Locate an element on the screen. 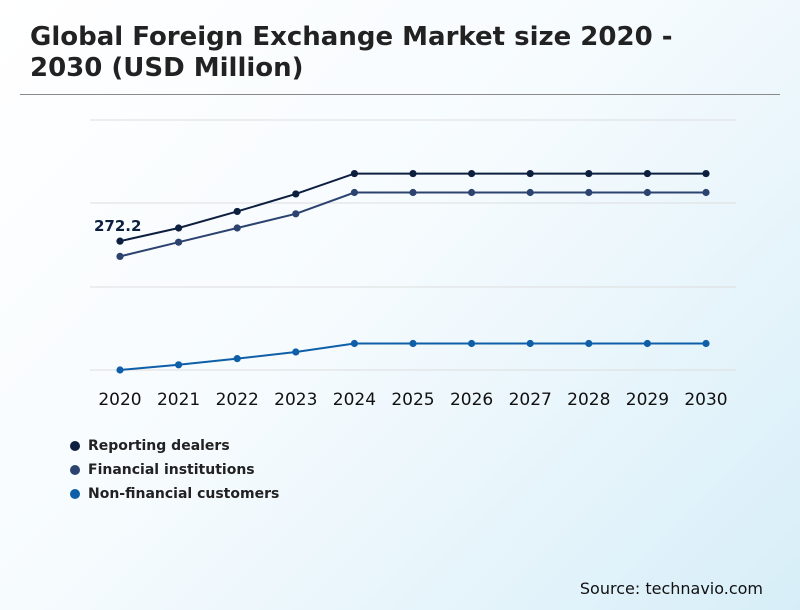 Image resolution: width=800 pixels, height=610 pixels. legend-label: Non-financial customers is located at coordinates (184, 494).